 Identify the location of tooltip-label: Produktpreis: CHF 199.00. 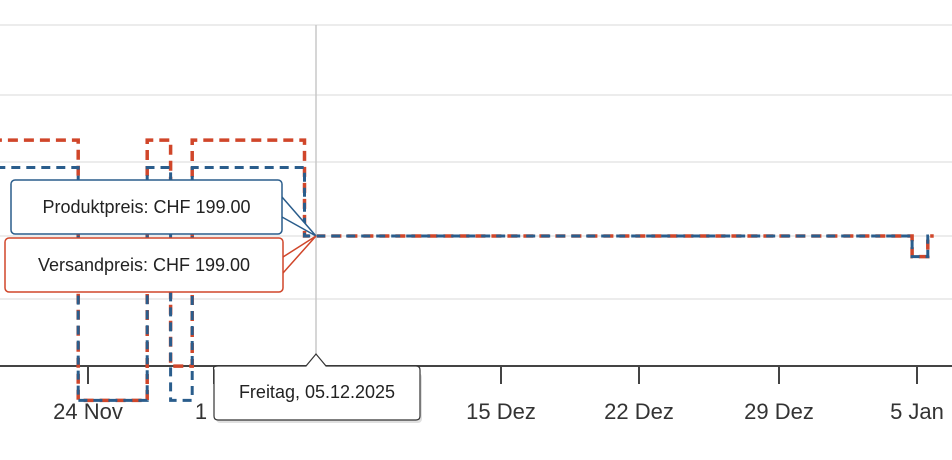
(146, 207).